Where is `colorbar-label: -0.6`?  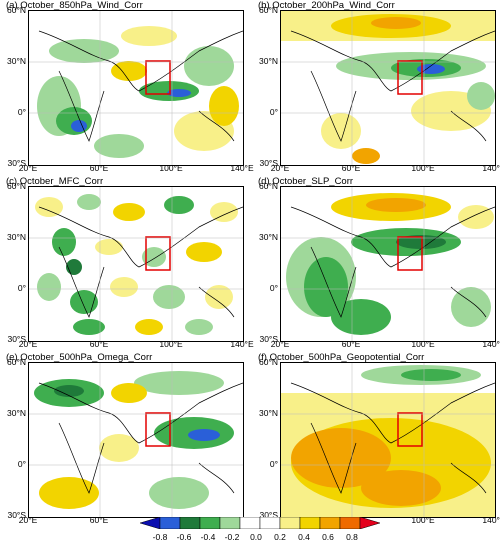 colorbar-label: -0.6 is located at coordinates (184, 537).